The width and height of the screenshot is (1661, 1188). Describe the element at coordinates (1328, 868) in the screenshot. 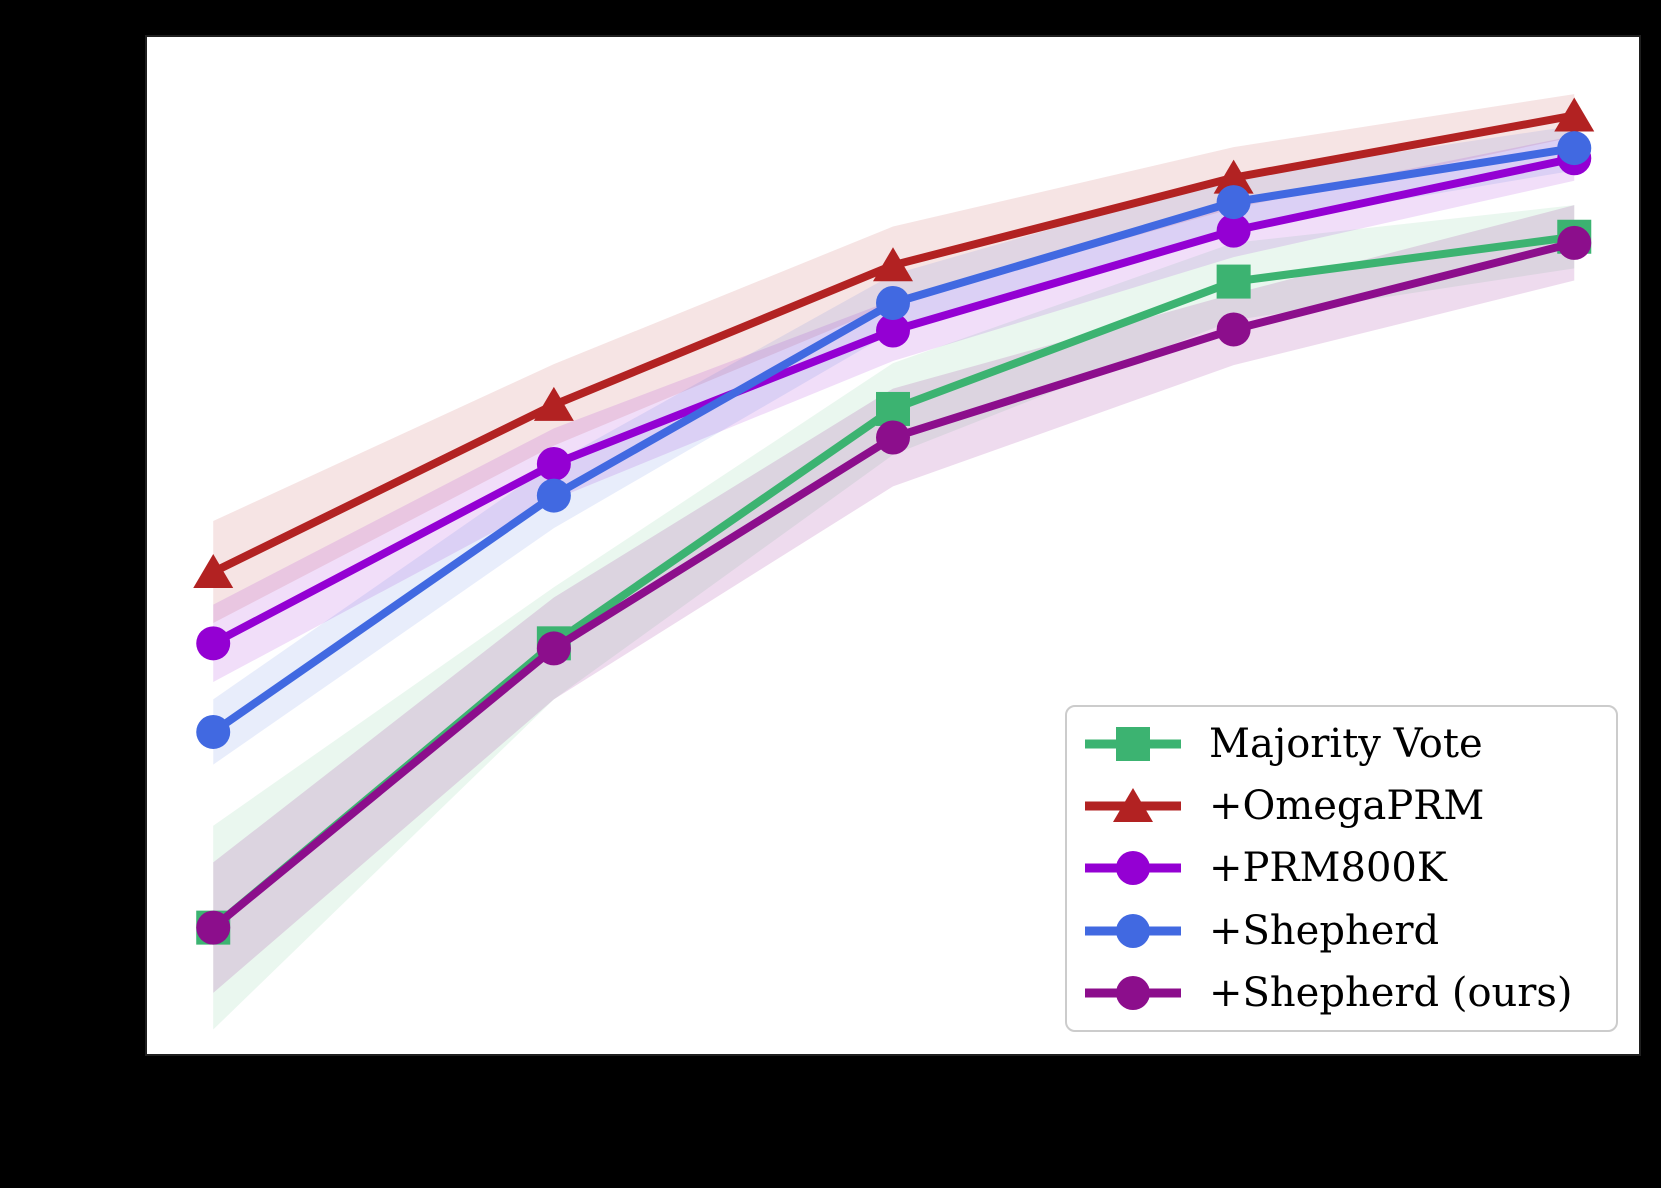

I see `legend-label-prm800k: +PRM800K` at that location.